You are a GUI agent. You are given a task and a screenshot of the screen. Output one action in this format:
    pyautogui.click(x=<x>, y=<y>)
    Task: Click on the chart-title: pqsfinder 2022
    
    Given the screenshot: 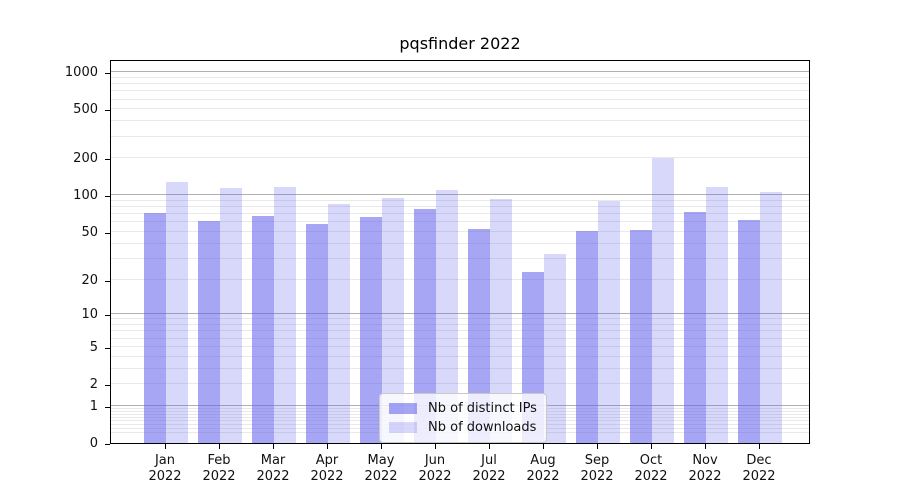 What is the action you would take?
    pyautogui.click(x=460, y=43)
    